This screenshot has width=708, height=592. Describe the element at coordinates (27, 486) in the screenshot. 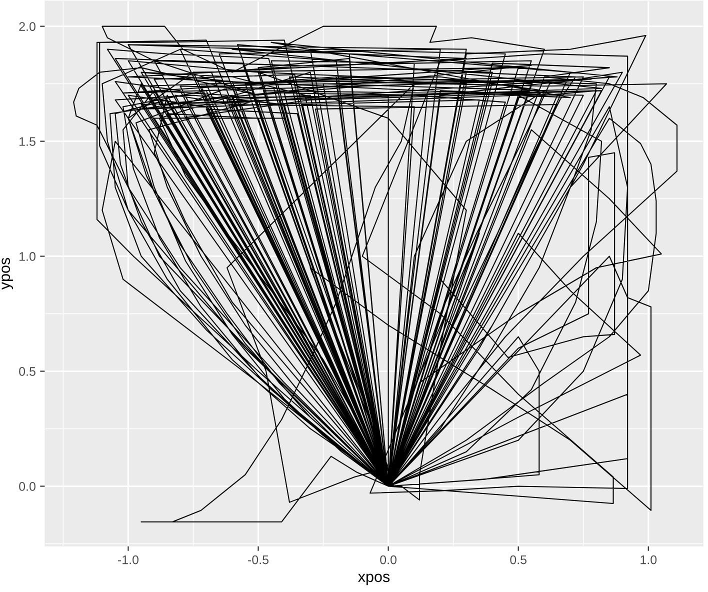

I see `y-tick-label: 0.0` at that location.